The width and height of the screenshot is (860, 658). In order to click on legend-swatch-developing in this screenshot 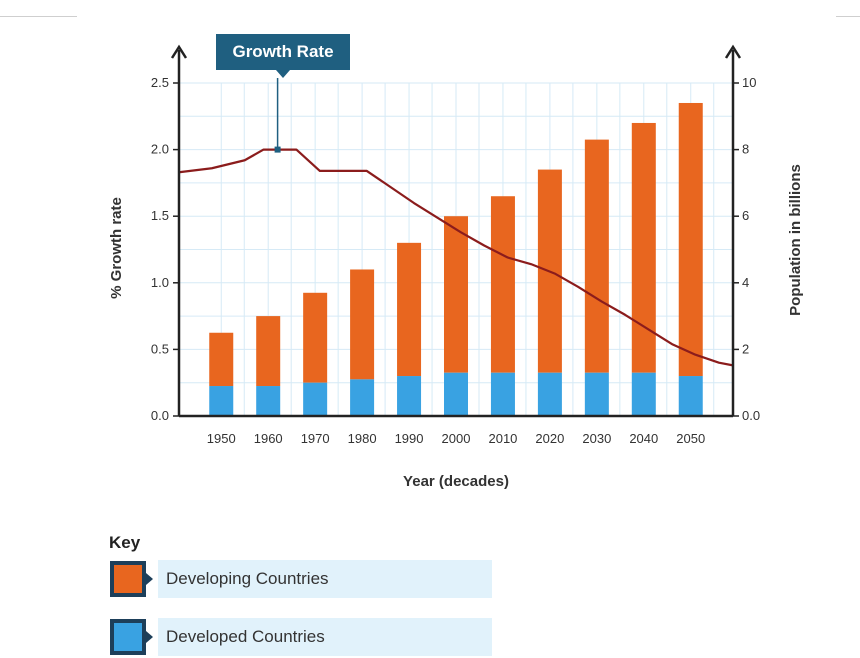, I will do `click(131, 579)`.